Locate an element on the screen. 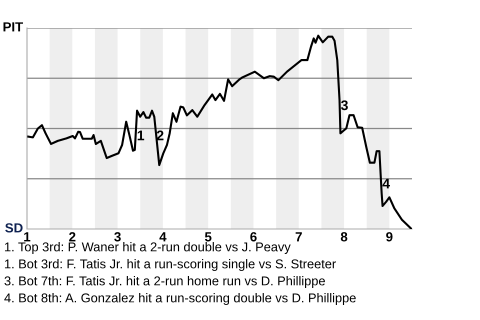 This screenshot has height=320, width=480. x-tick-label: 3 is located at coordinates (117, 237).